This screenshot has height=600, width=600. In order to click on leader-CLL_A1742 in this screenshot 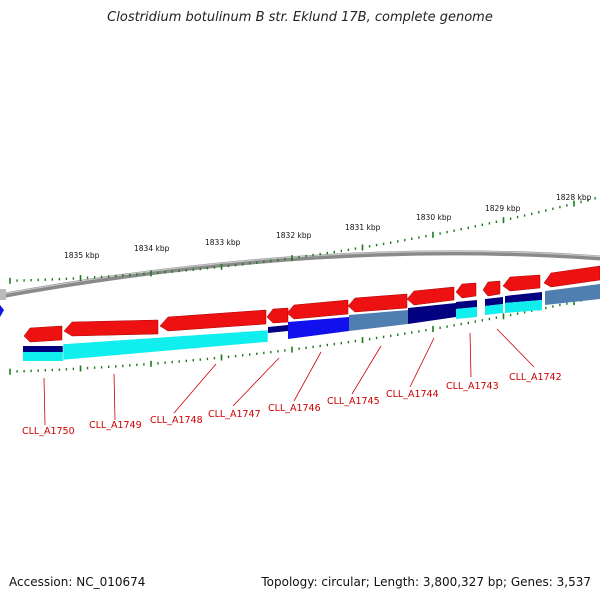, I will do `click(515, 348)`.